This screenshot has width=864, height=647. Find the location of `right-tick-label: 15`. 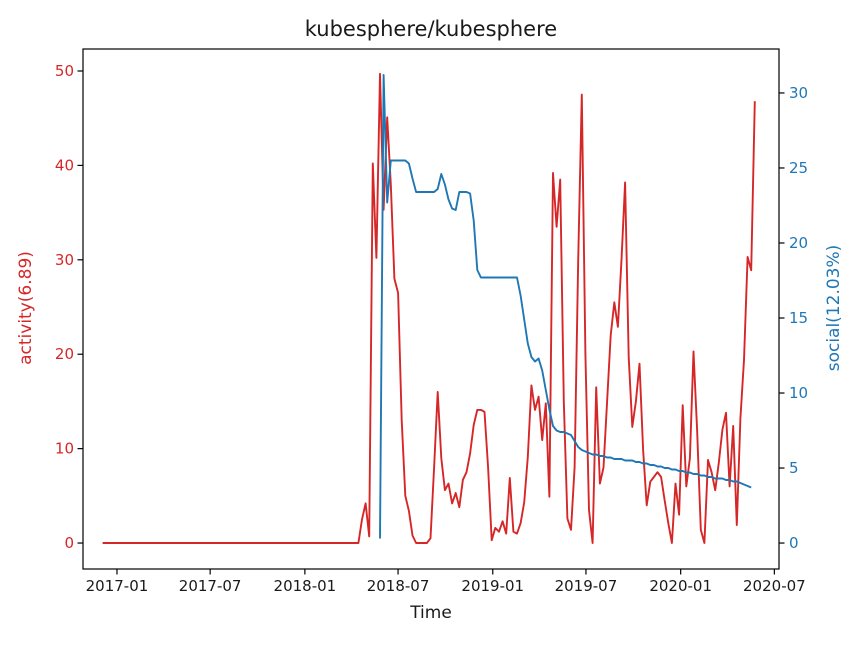

right-tick-label: 15 is located at coordinates (798, 318).